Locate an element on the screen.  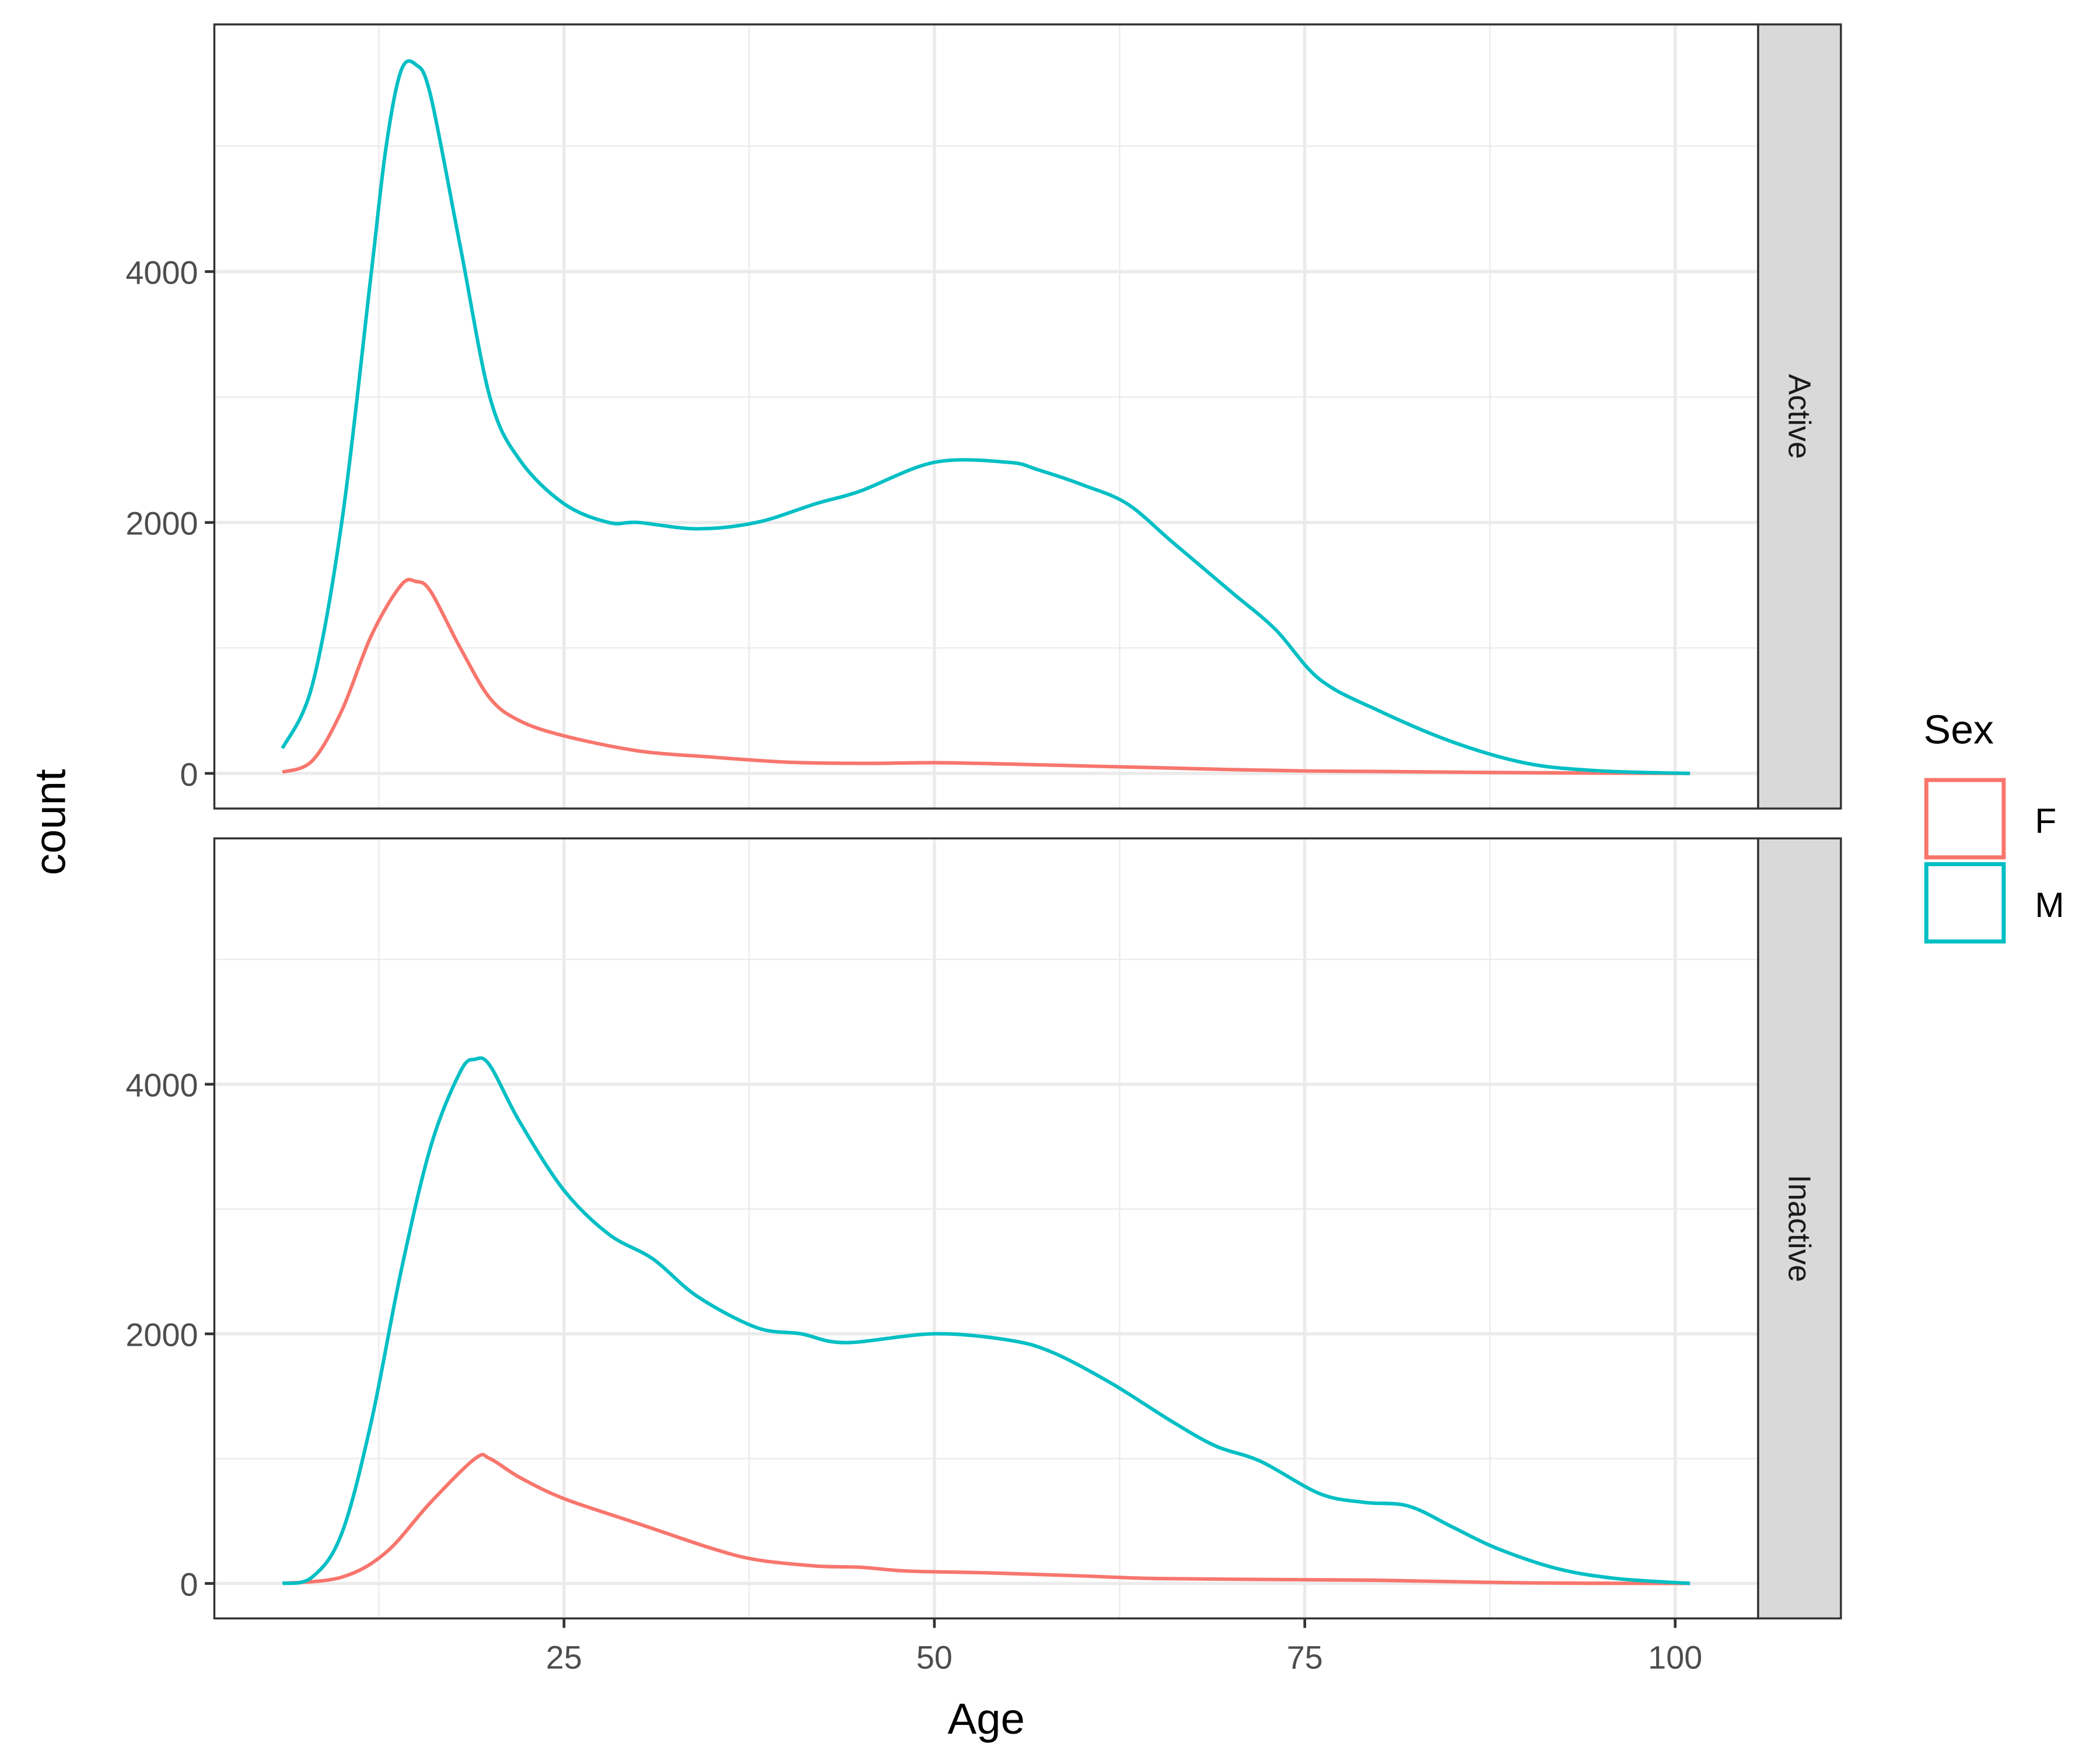
legend-label-f: F is located at coordinates (2045, 821).